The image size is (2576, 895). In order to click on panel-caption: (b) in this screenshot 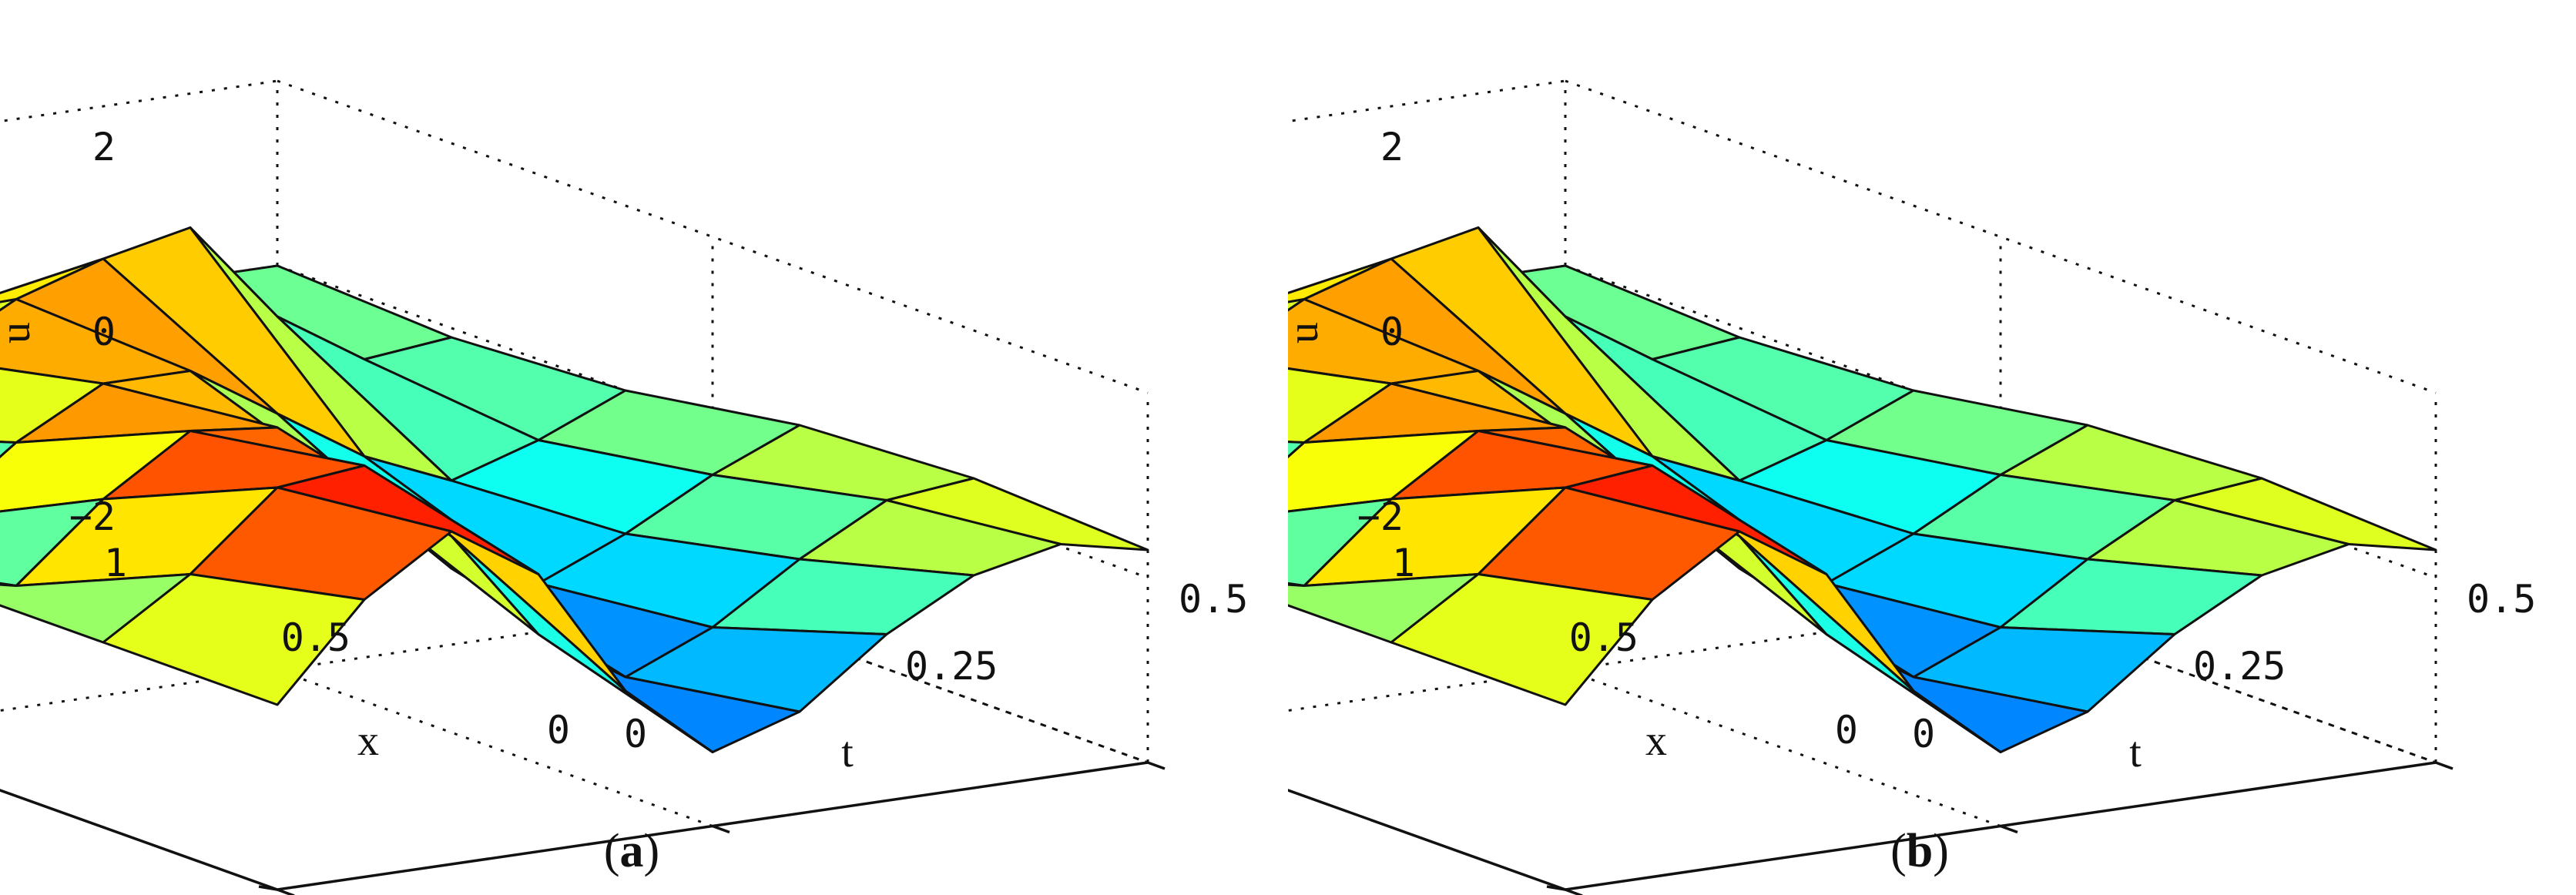, I will do `click(1919, 851)`.